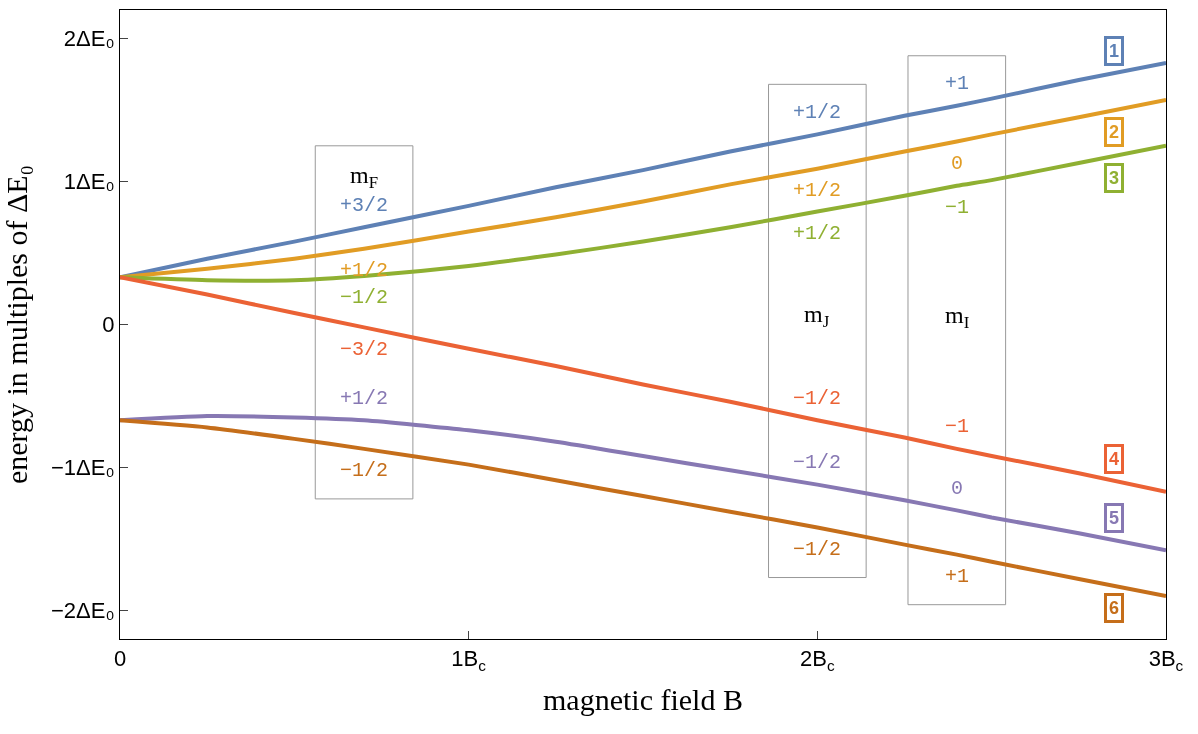 The height and width of the screenshot is (734, 1198). What do you see at coordinates (1114, 518) in the screenshot?
I see `series-label: 5` at bounding box center [1114, 518].